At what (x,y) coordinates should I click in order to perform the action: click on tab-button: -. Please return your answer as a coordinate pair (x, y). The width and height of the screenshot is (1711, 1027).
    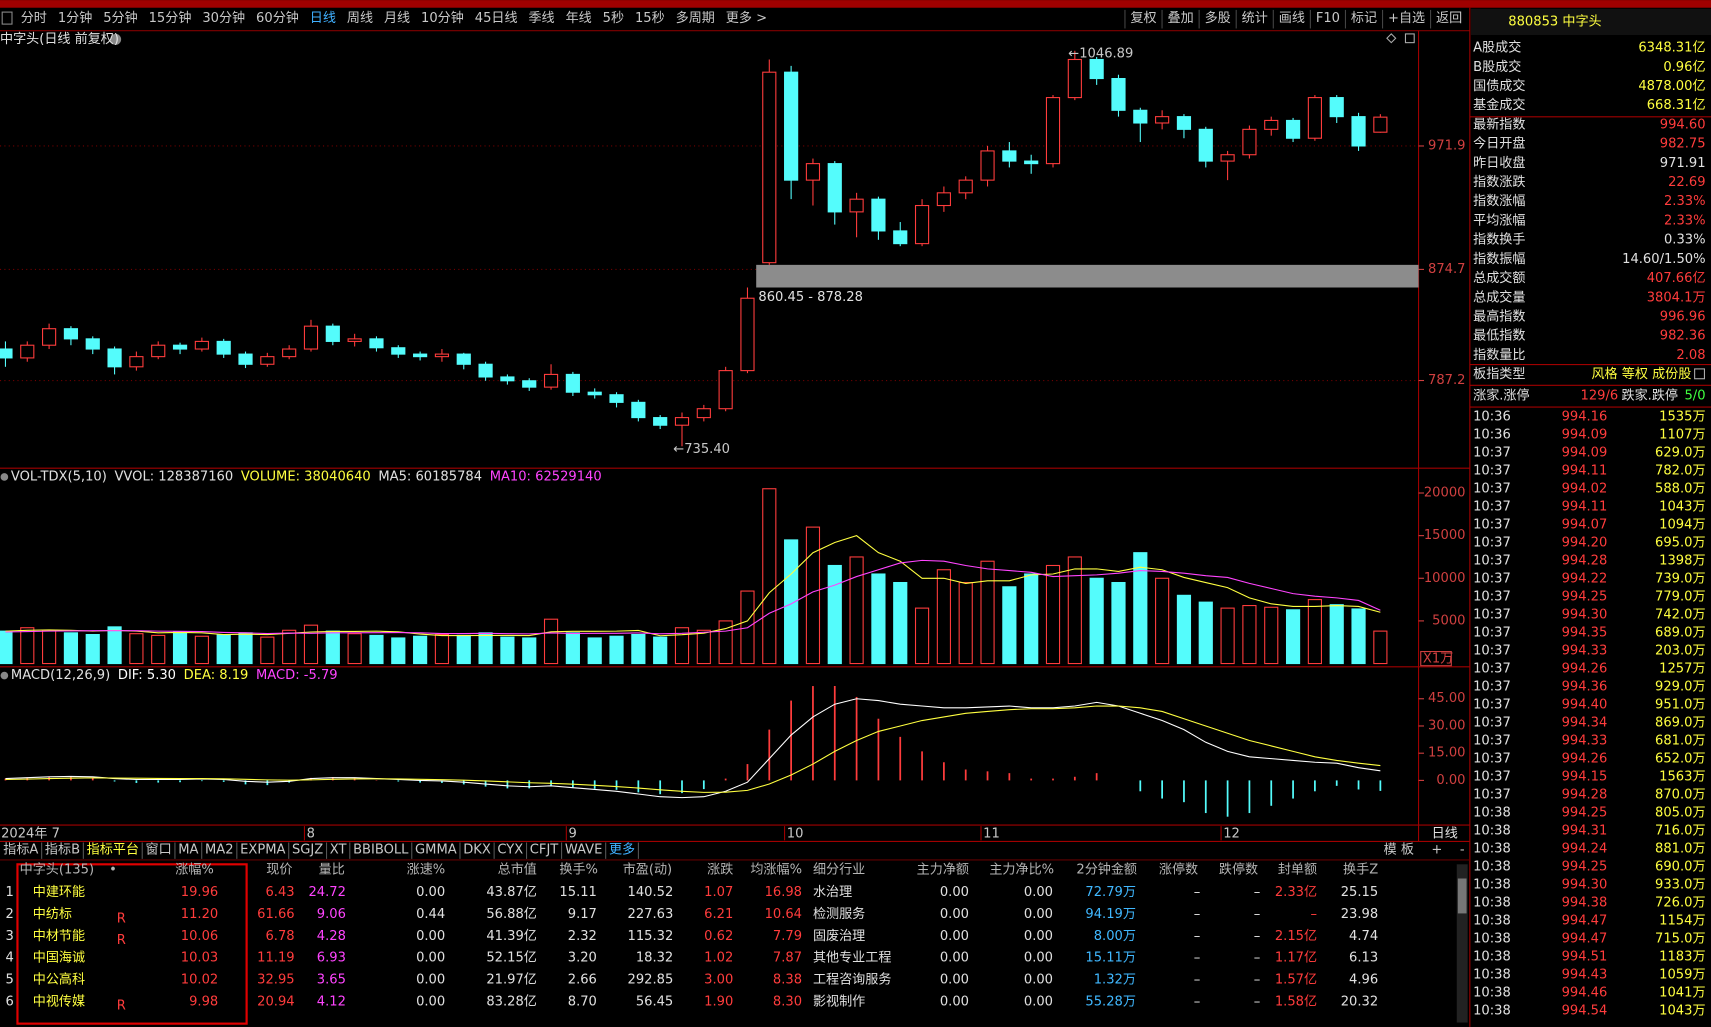
    Looking at the image, I should click on (1462, 850).